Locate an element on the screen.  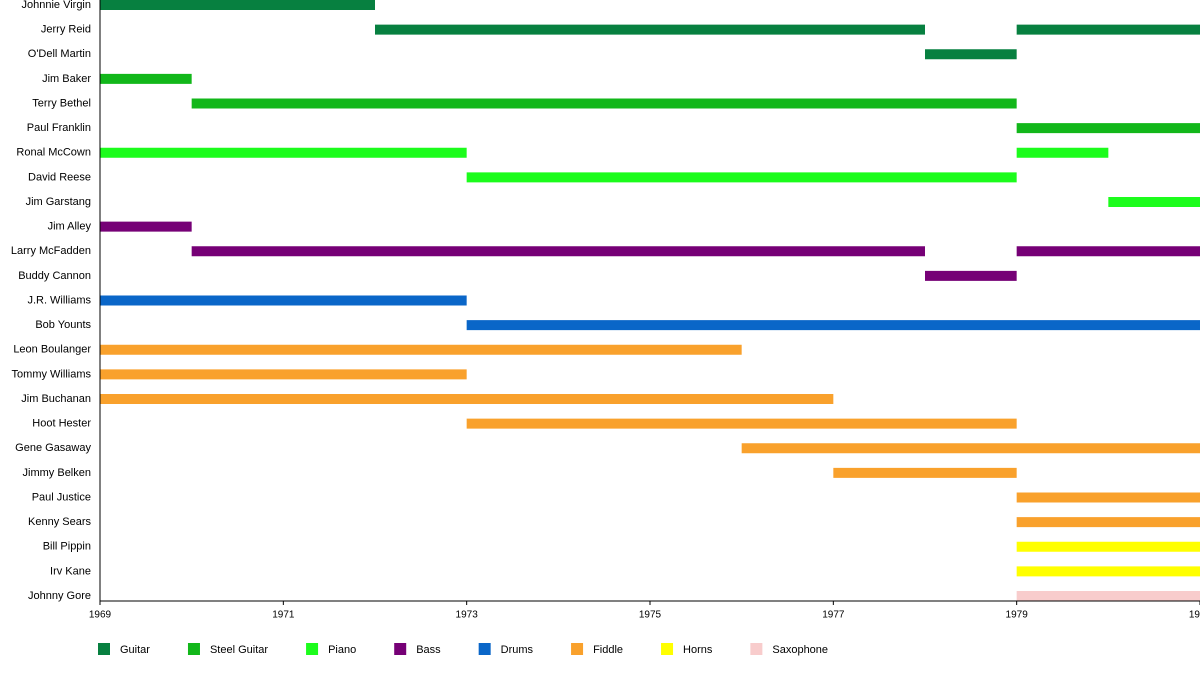
legend-label: Fiddle is located at coordinates (608, 650).